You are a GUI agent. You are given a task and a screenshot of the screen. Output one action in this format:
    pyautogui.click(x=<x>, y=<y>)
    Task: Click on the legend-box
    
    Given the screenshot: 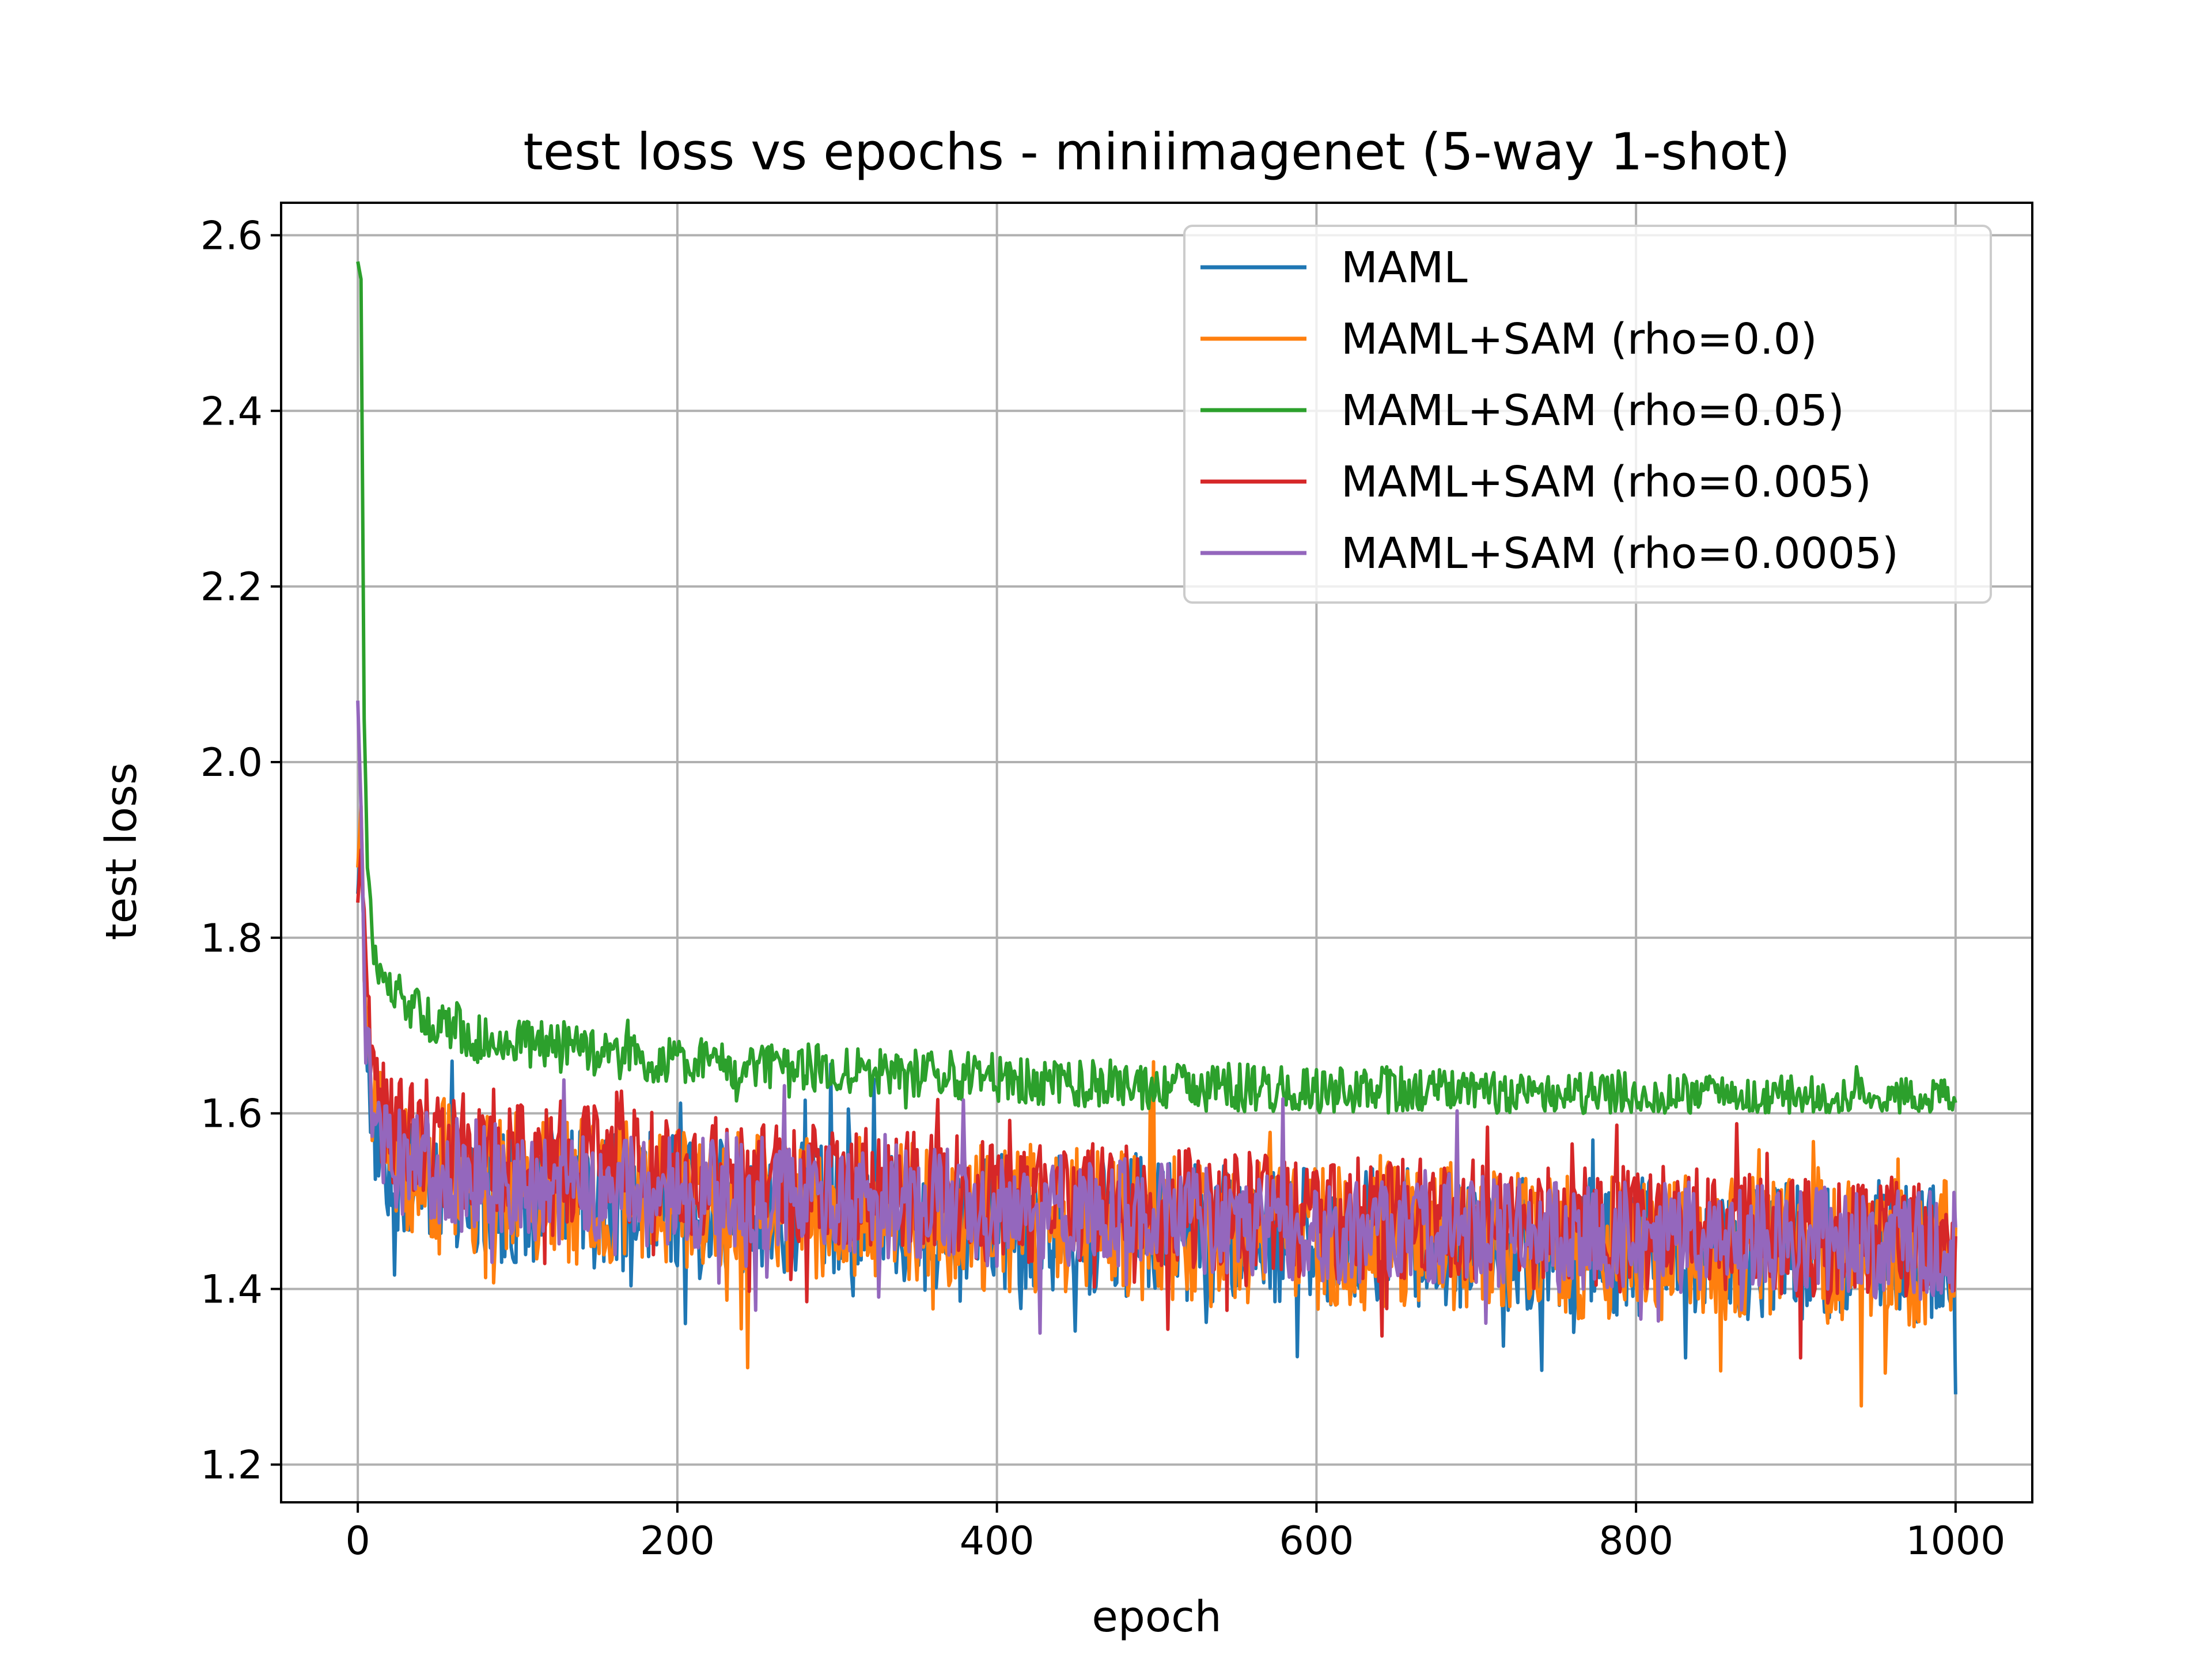 What is the action you would take?
    pyautogui.click(x=1587, y=414)
    